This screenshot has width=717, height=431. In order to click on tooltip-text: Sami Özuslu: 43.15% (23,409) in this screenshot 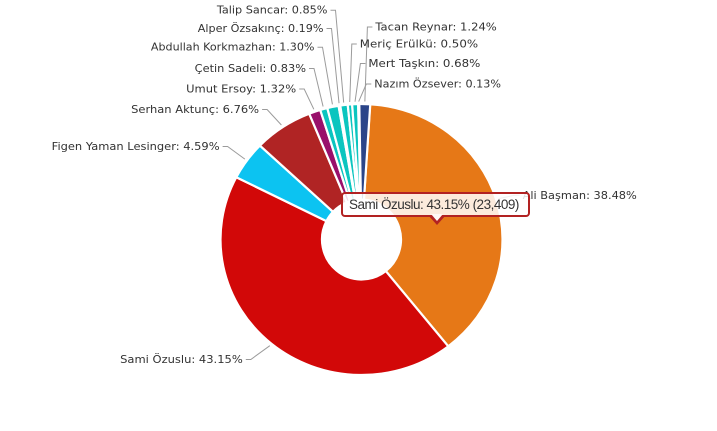, I will do `click(434, 204)`.